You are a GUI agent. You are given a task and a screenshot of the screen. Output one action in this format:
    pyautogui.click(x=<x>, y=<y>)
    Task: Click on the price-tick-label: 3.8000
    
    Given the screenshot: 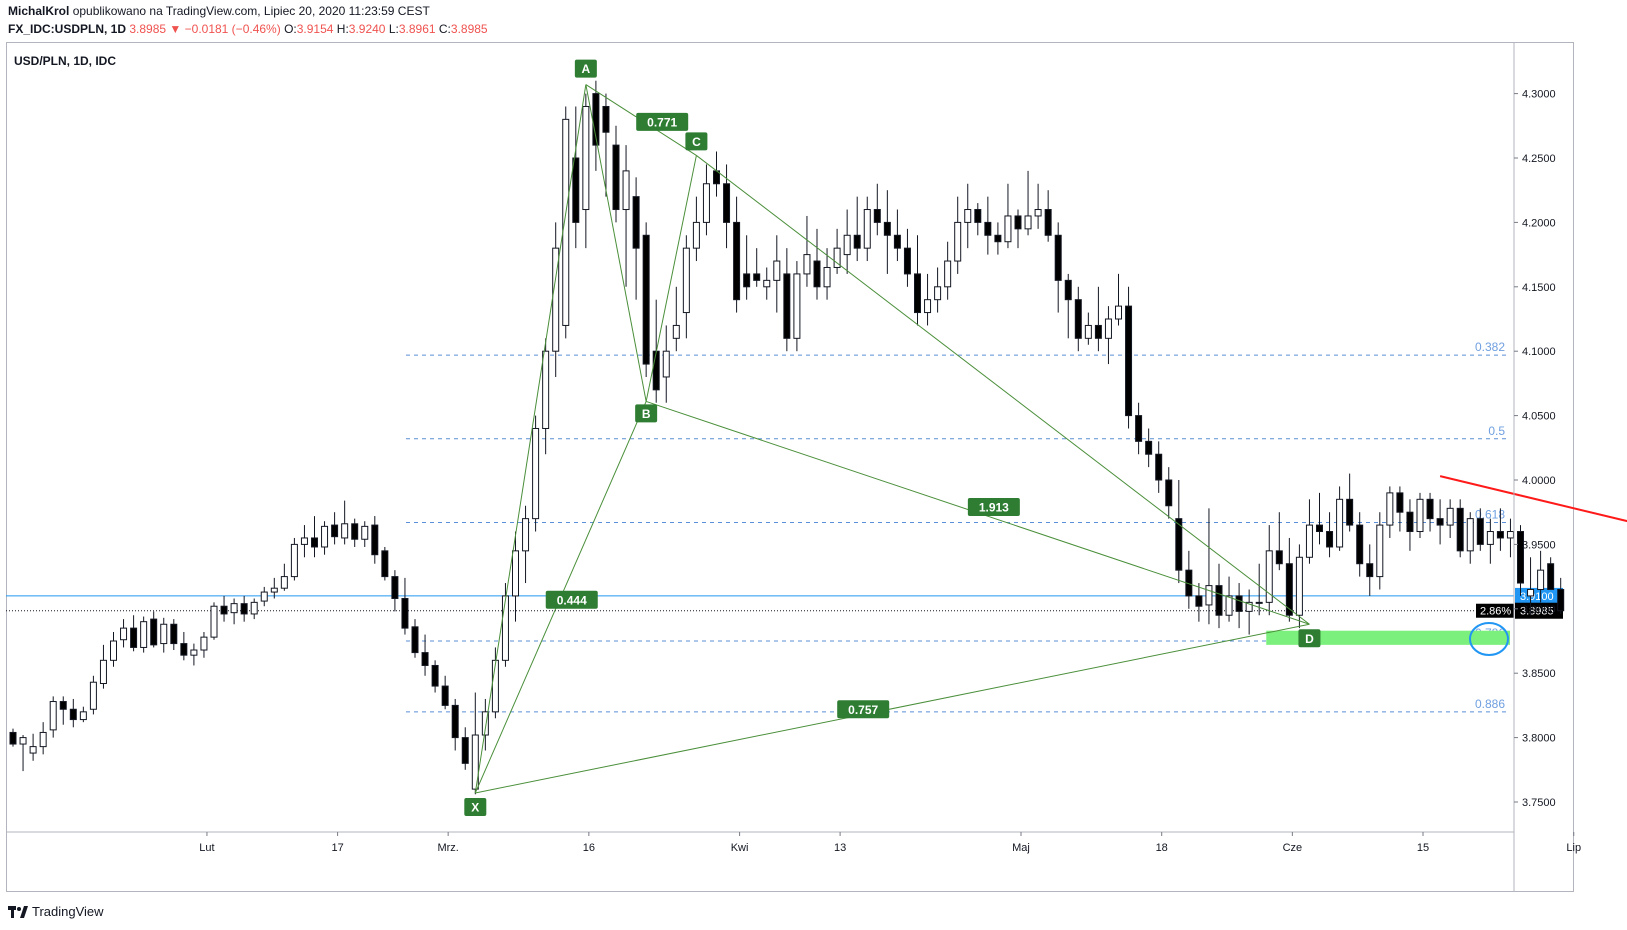 What is the action you would take?
    pyautogui.click(x=1539, y=739)
    